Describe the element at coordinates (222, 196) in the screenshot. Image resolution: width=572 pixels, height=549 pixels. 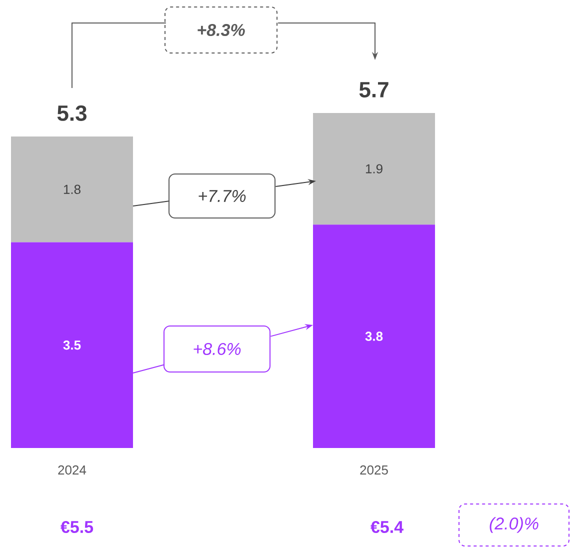
I see `annotation: +7.7%` at that location.